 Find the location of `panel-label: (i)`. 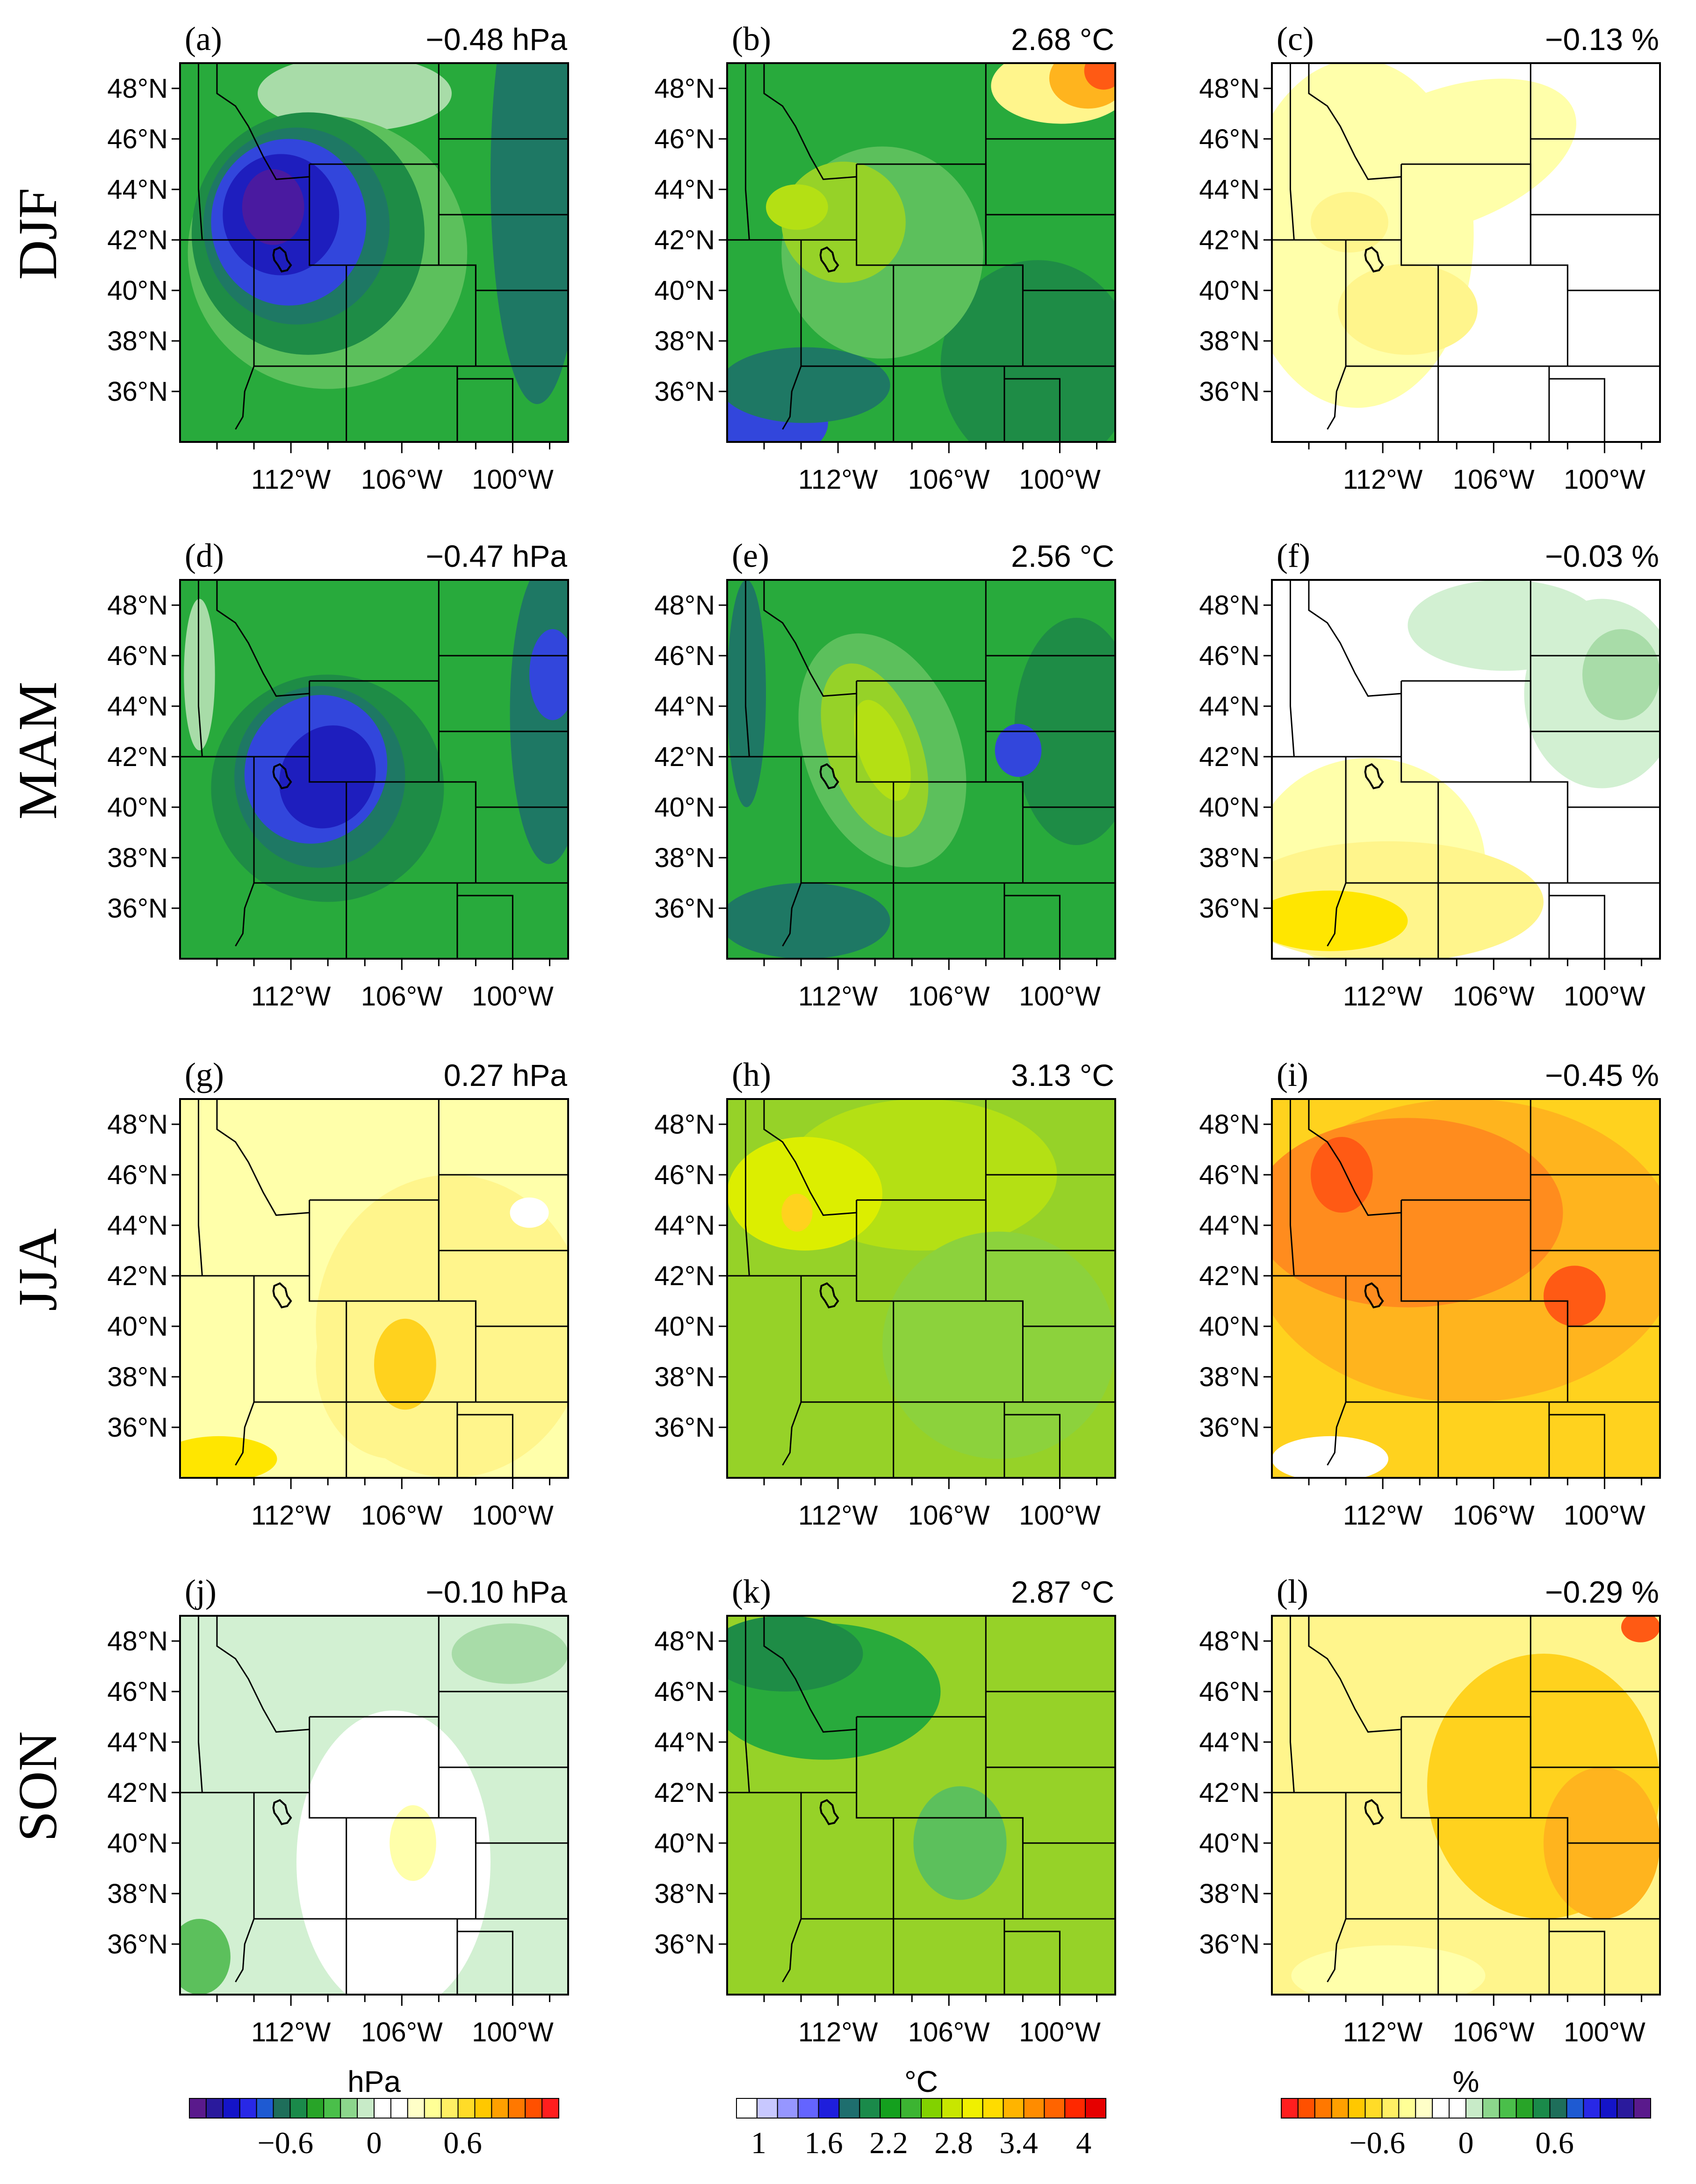

panel-label: (i) is located at coordinates (1293, 1074).